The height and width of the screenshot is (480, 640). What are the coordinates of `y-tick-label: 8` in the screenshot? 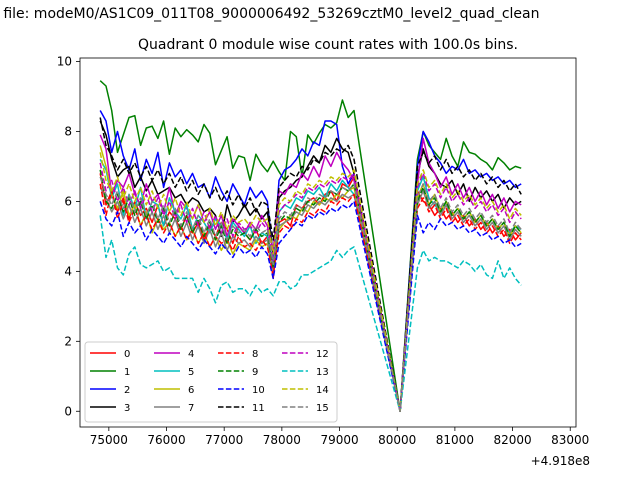 It's located at (68, 131).